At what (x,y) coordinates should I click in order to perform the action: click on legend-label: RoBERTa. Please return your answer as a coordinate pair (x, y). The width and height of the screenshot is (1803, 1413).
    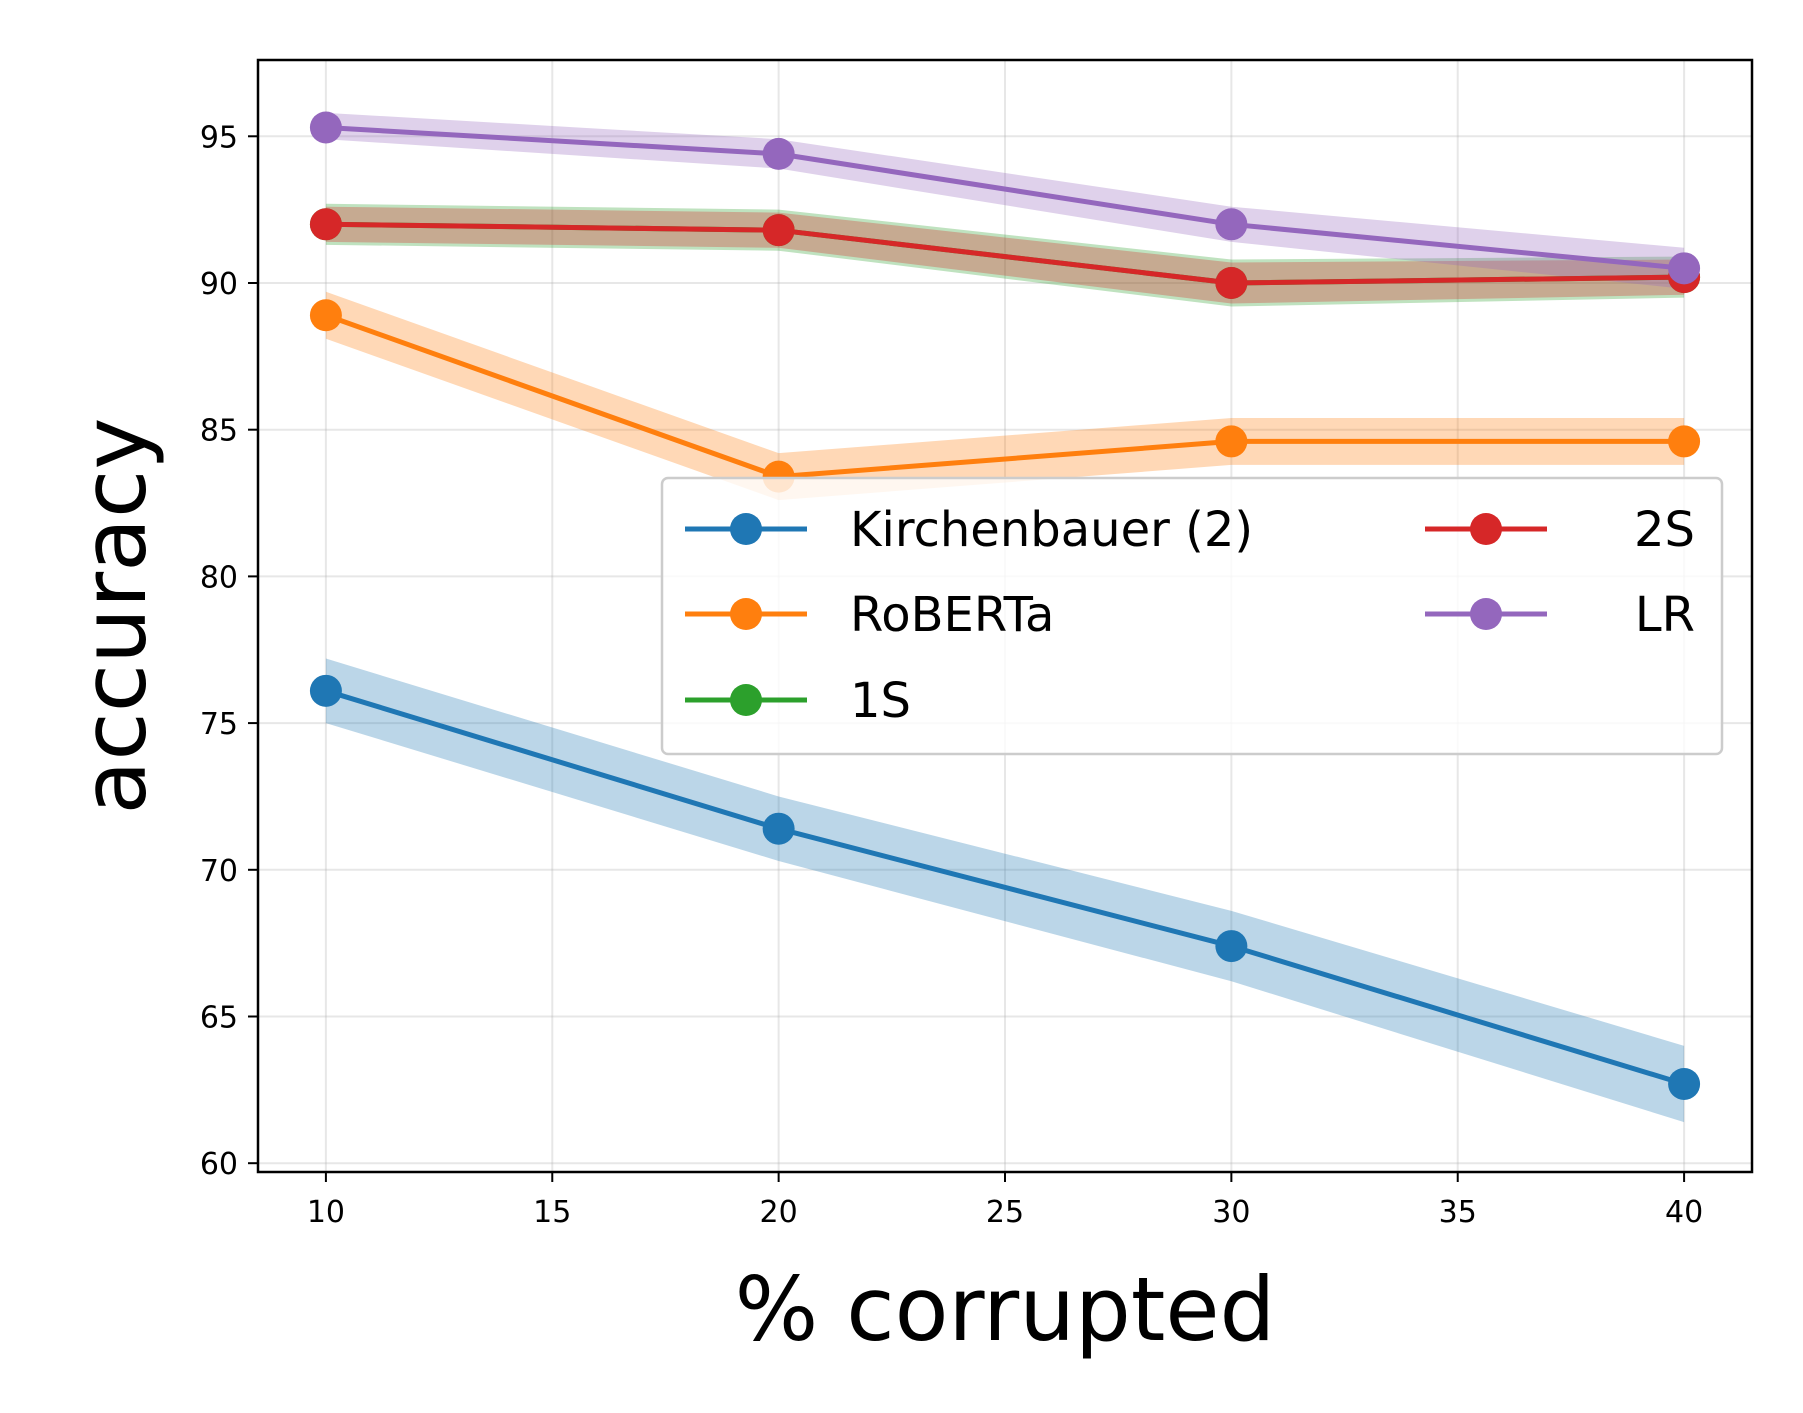
    Looking at the image, I should click on (952, 615).